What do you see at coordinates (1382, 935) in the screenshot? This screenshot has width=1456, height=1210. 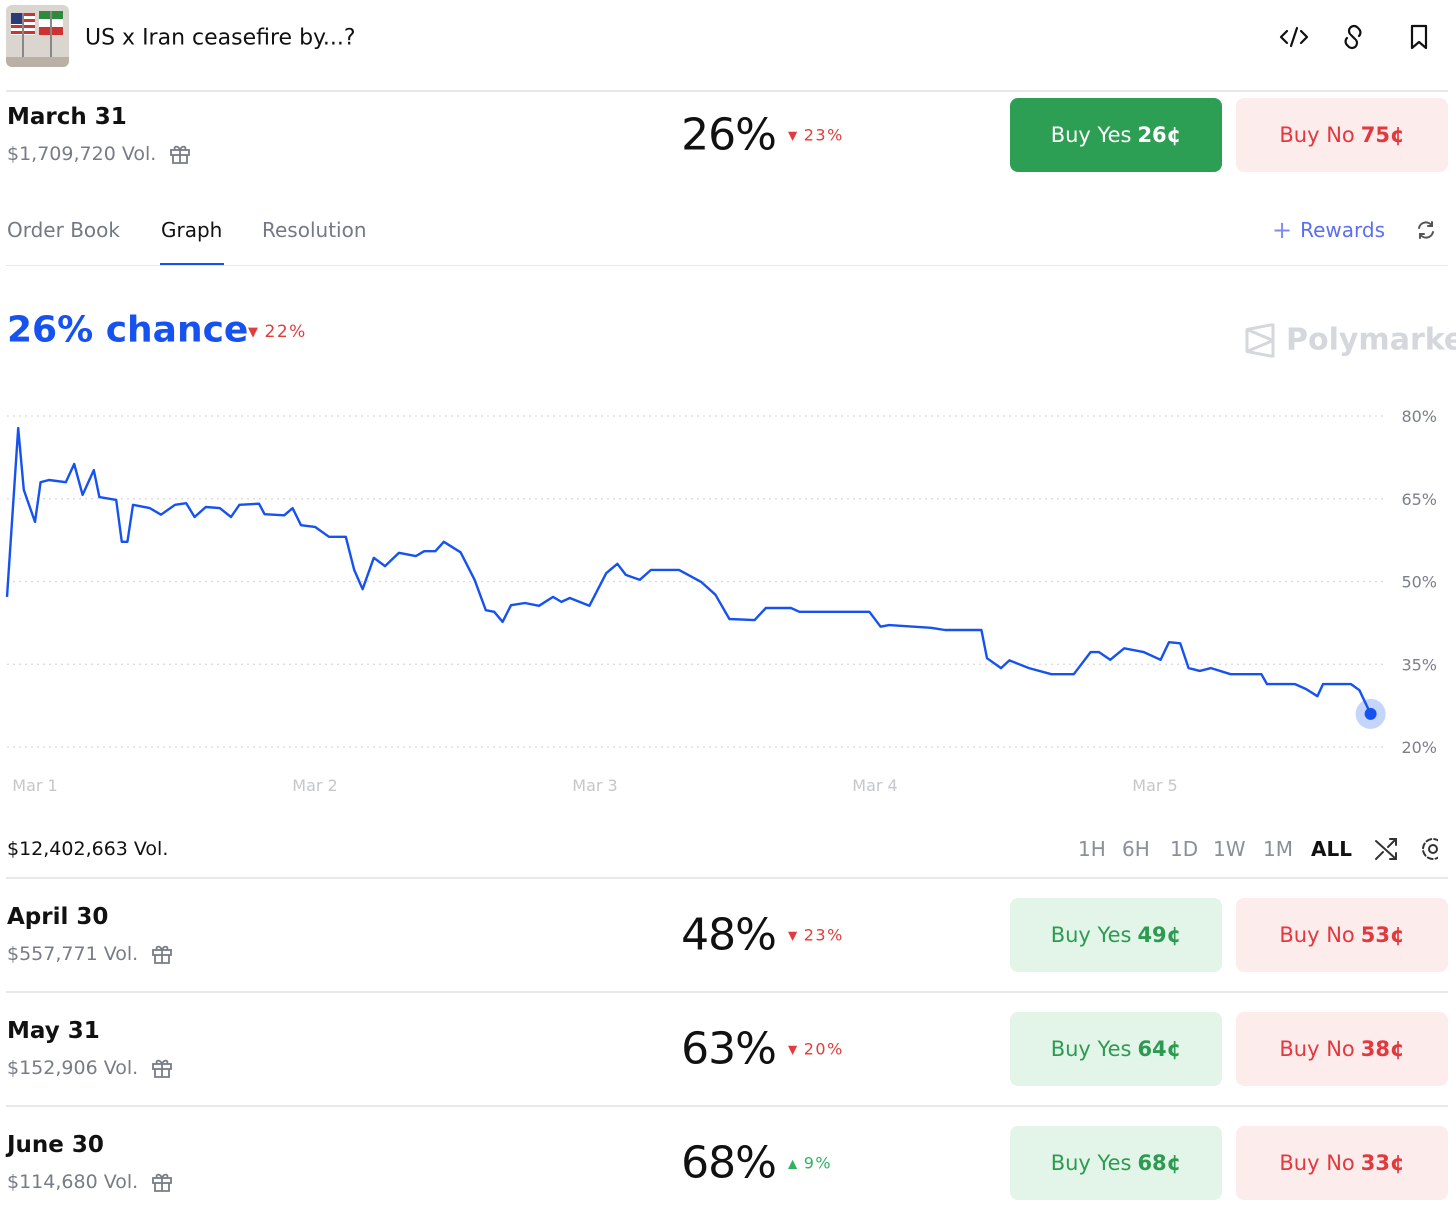 I see `buy-no-price: 53¢` at bounding box center [1382, 935].